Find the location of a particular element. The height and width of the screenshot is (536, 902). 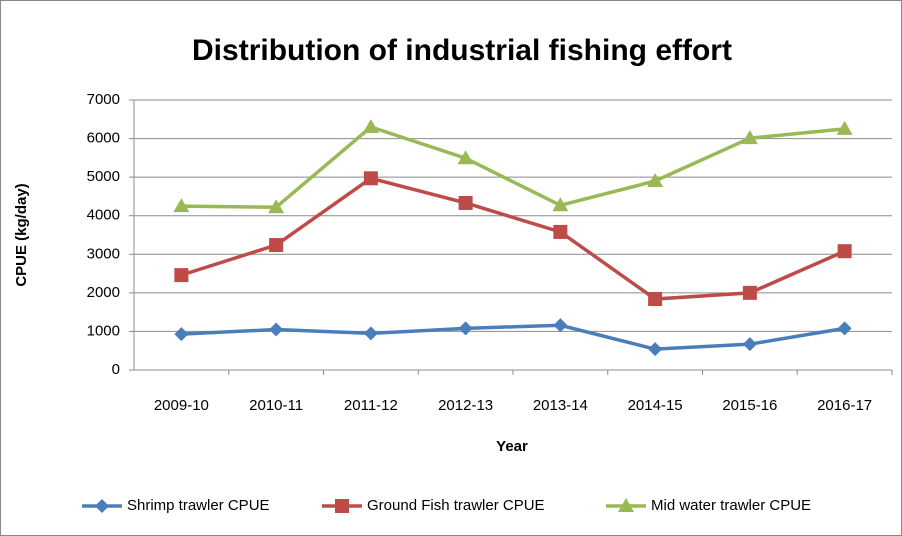

y-tick-label: 5000 is located at coordinates (103, 176).